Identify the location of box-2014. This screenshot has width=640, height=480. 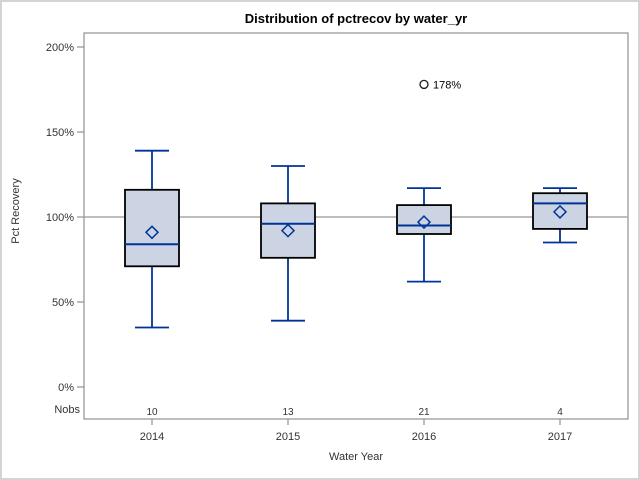
(152, 228).